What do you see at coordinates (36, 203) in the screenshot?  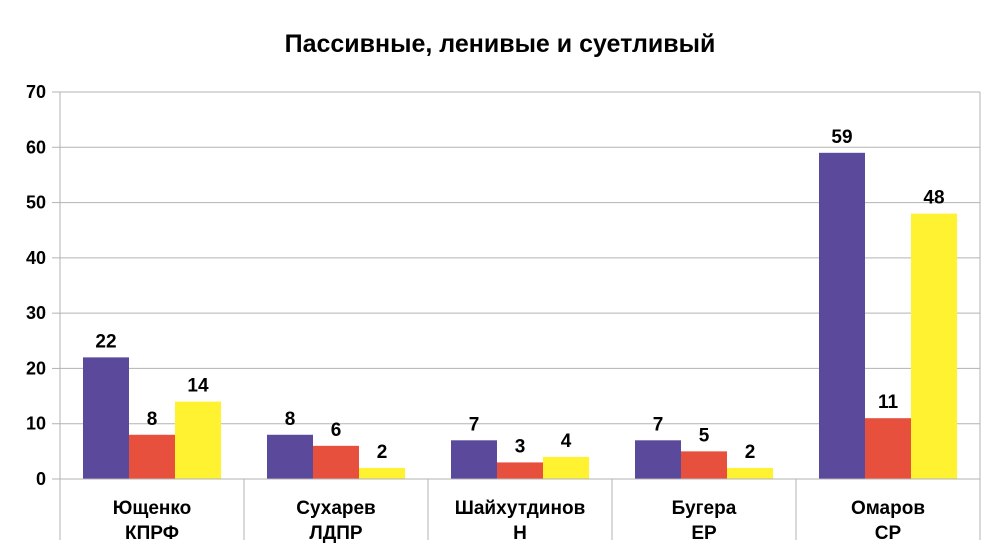 I see `y-tick-label: 50` at bounding box center [36, 203].